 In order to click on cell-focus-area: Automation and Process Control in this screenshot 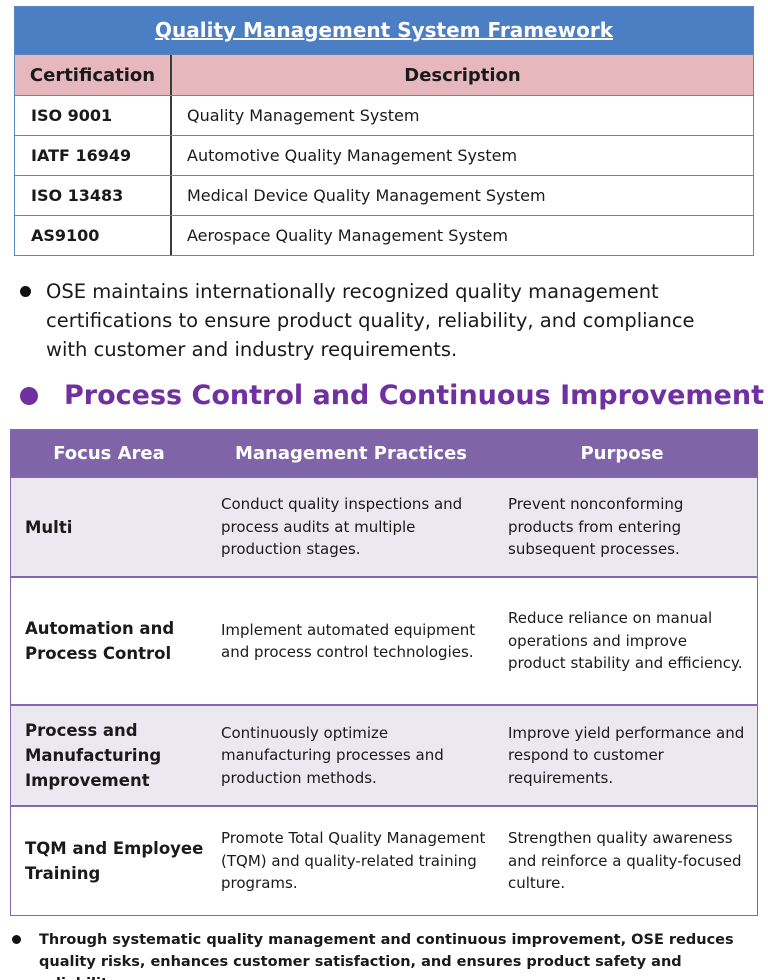, I will do `click(100, 641)`.